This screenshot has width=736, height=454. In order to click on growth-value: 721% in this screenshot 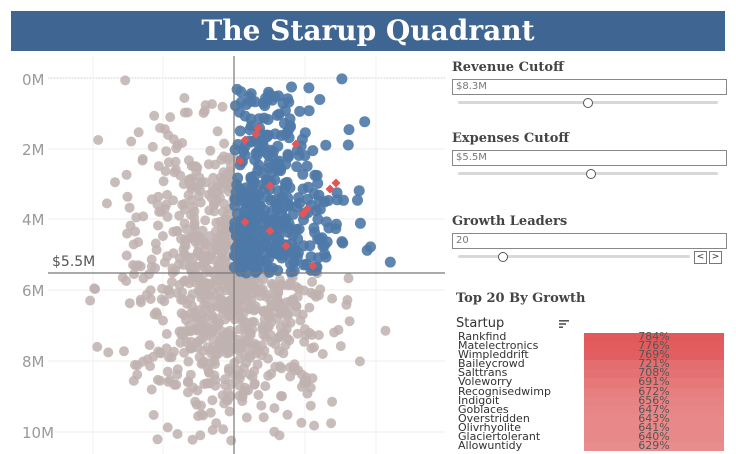, I will do `click(654, 364)`.